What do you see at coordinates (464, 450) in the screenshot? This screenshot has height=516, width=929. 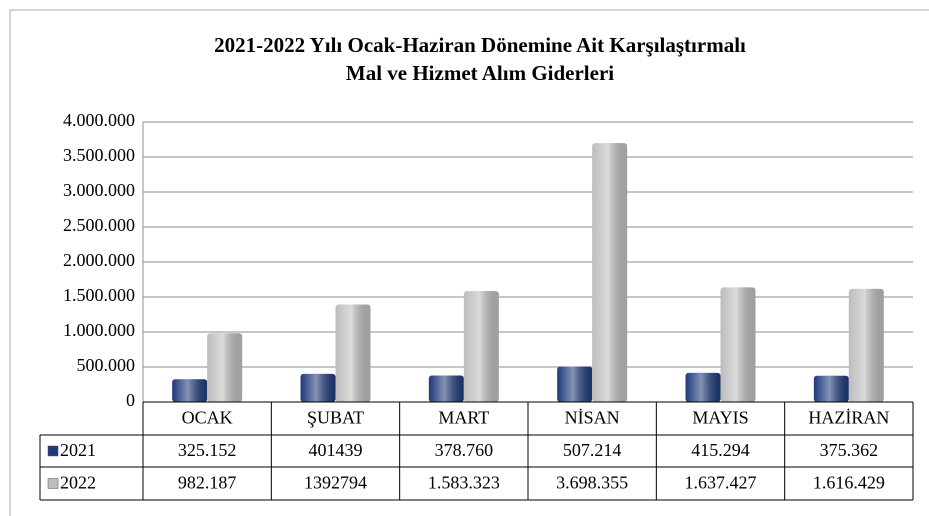 I see `table-value: 378.760` at bounding box center [464, 450].